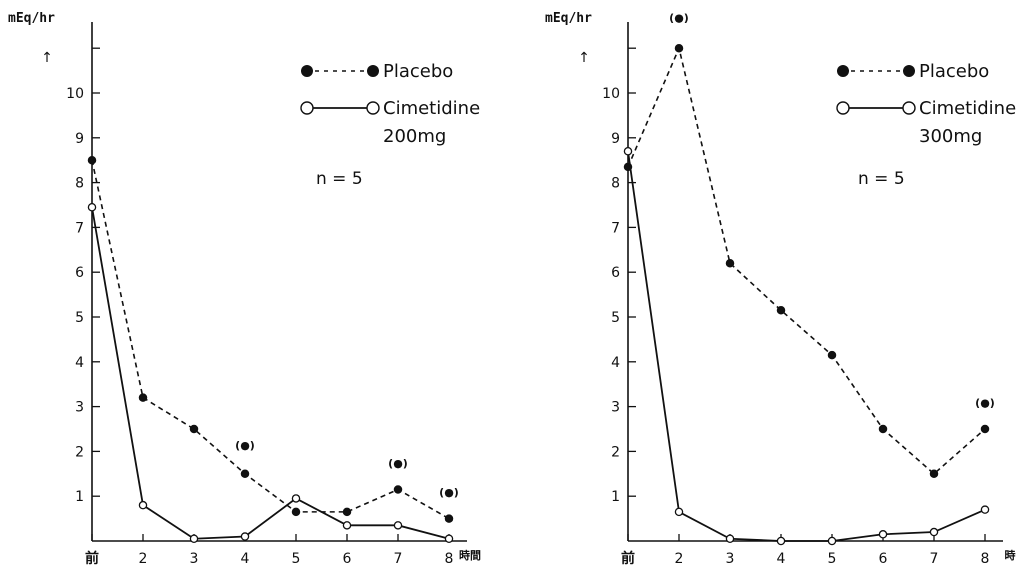 This screenshot has height=576, width=1030. I want to click on x-axis-unit-label: 時, so click(1010, 555).